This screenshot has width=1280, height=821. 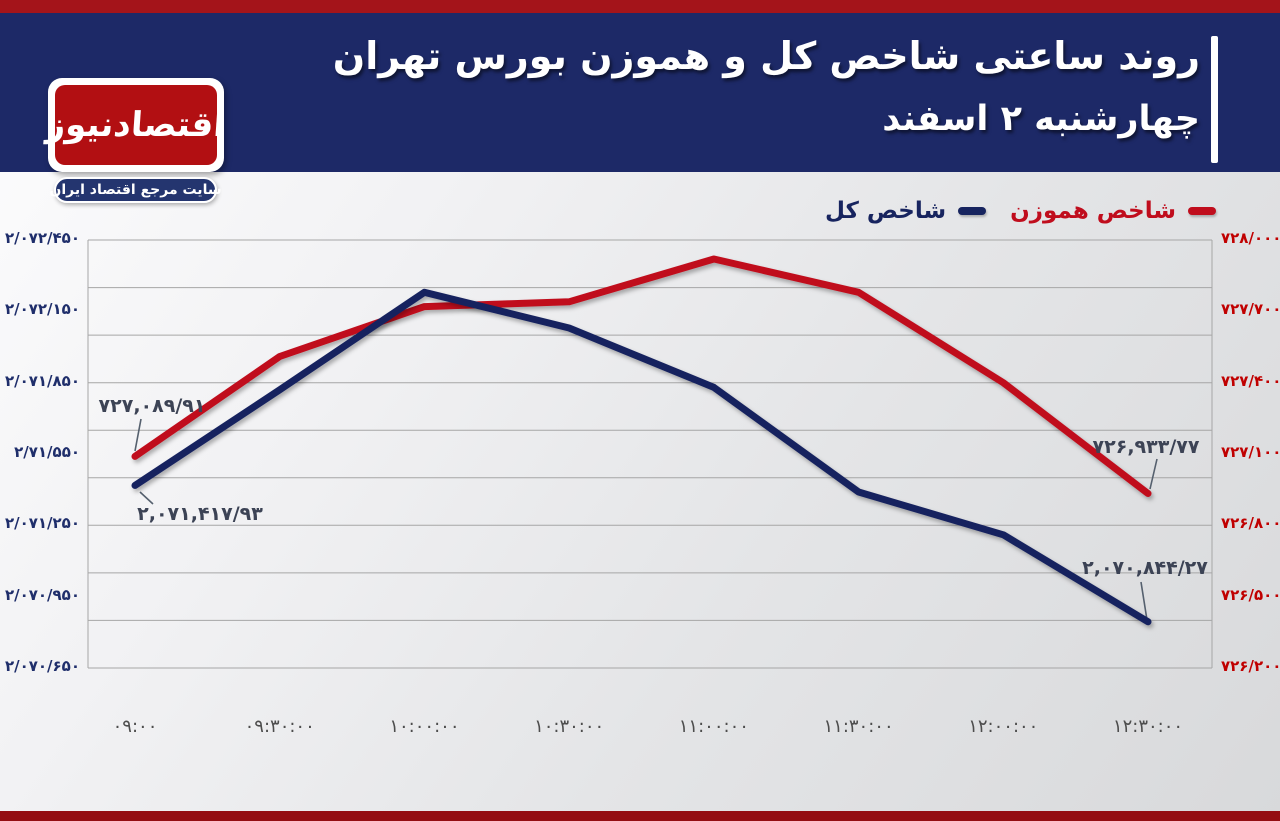 I want to click on bottom-accent-strip, so click(x=640, y=816).